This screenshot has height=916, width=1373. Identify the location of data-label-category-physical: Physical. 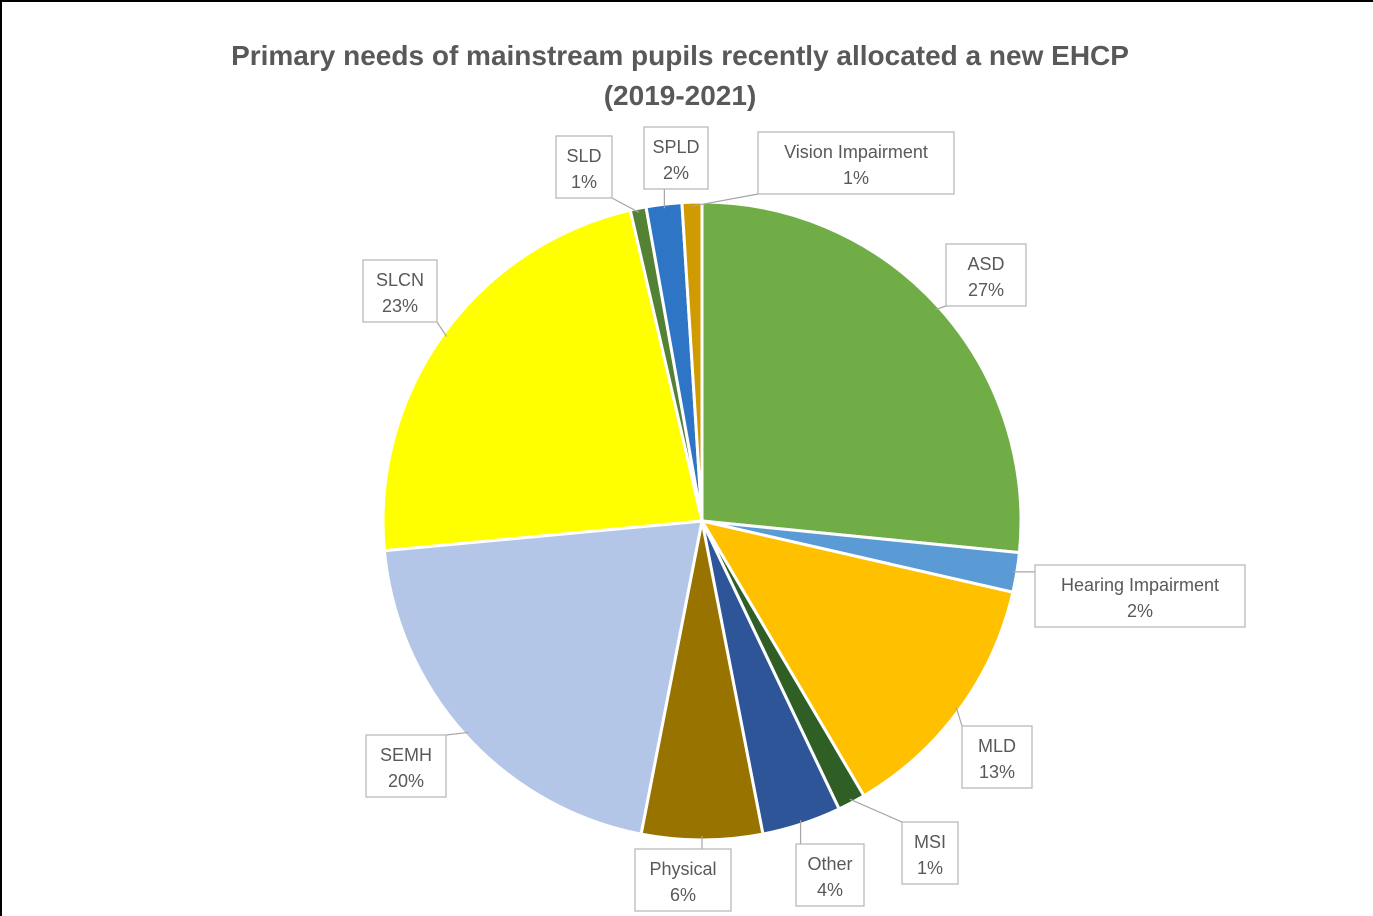
(682, 869).